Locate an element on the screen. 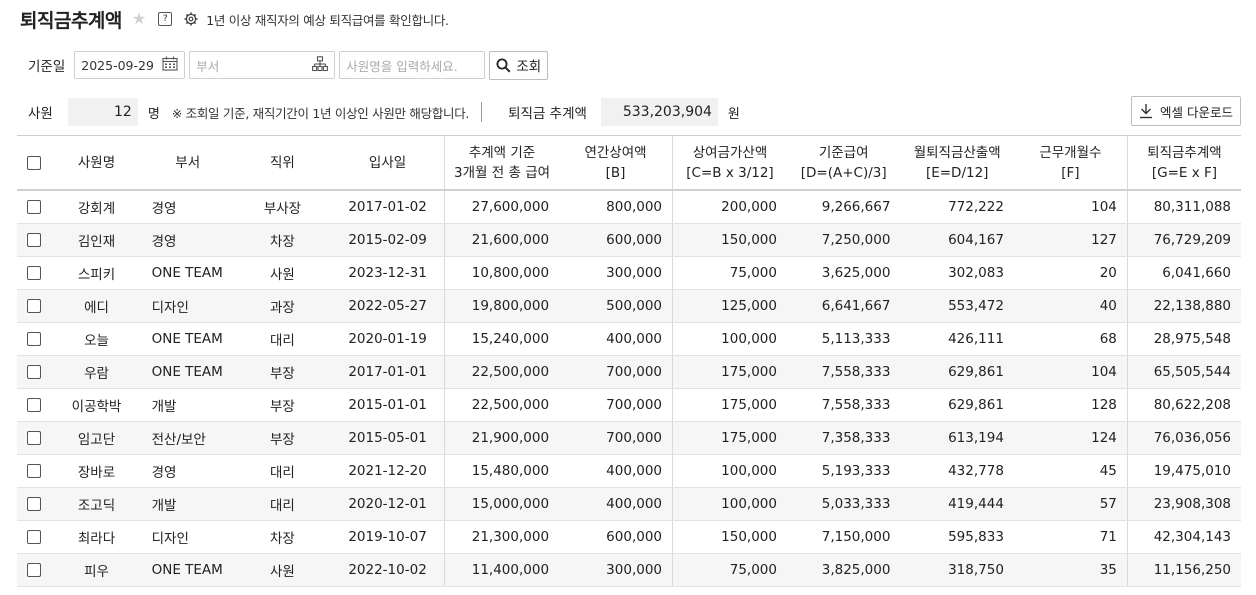 The height and width of the screenshot is (595, 1256). row-bonus-cell: 600,000 is located at coordinates (616, 537).